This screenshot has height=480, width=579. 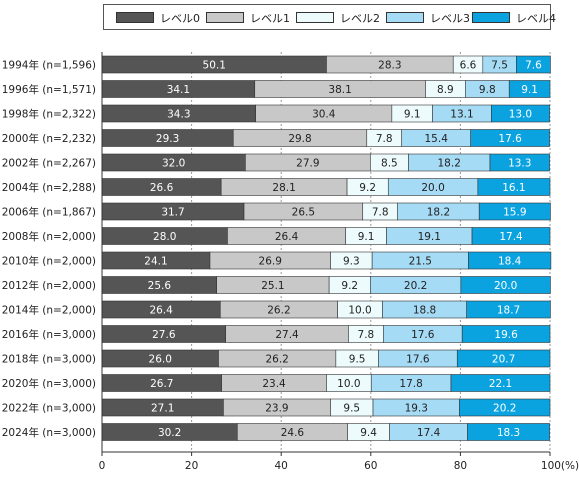 I want to click on data-label: 21.5, so click(x=420, y=262).